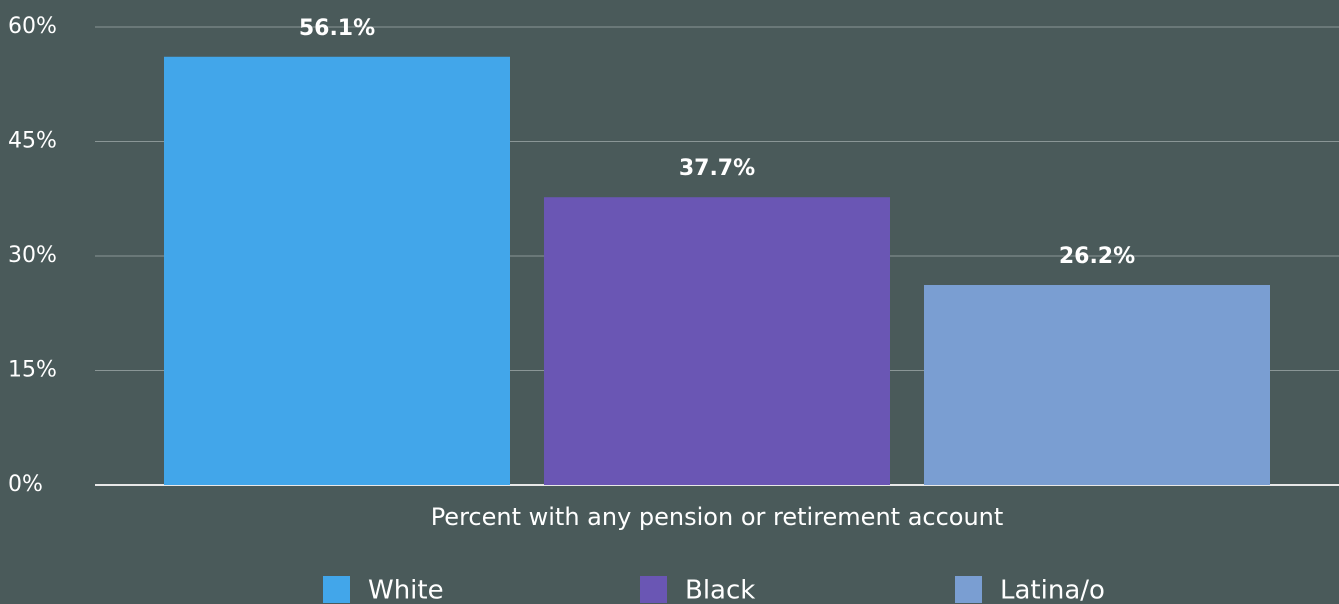 The image size is (1339, 604). I want to click on y-tick-label: 30%, so click(32, 255).